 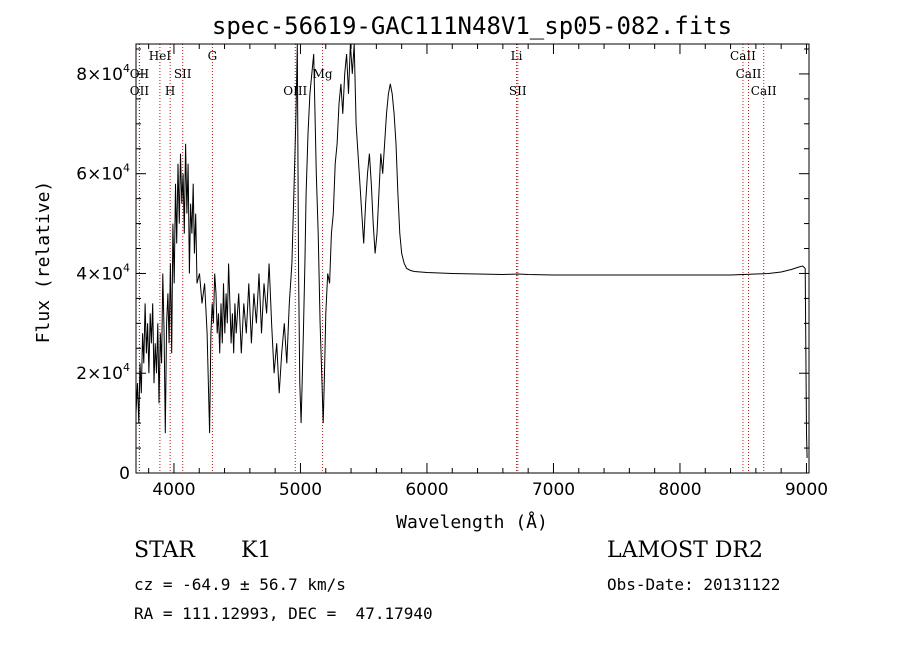 What do you see at coordinates (295, 91) in the screenshot?
I see `line-label: OIII` at bounding box center [295, 91].